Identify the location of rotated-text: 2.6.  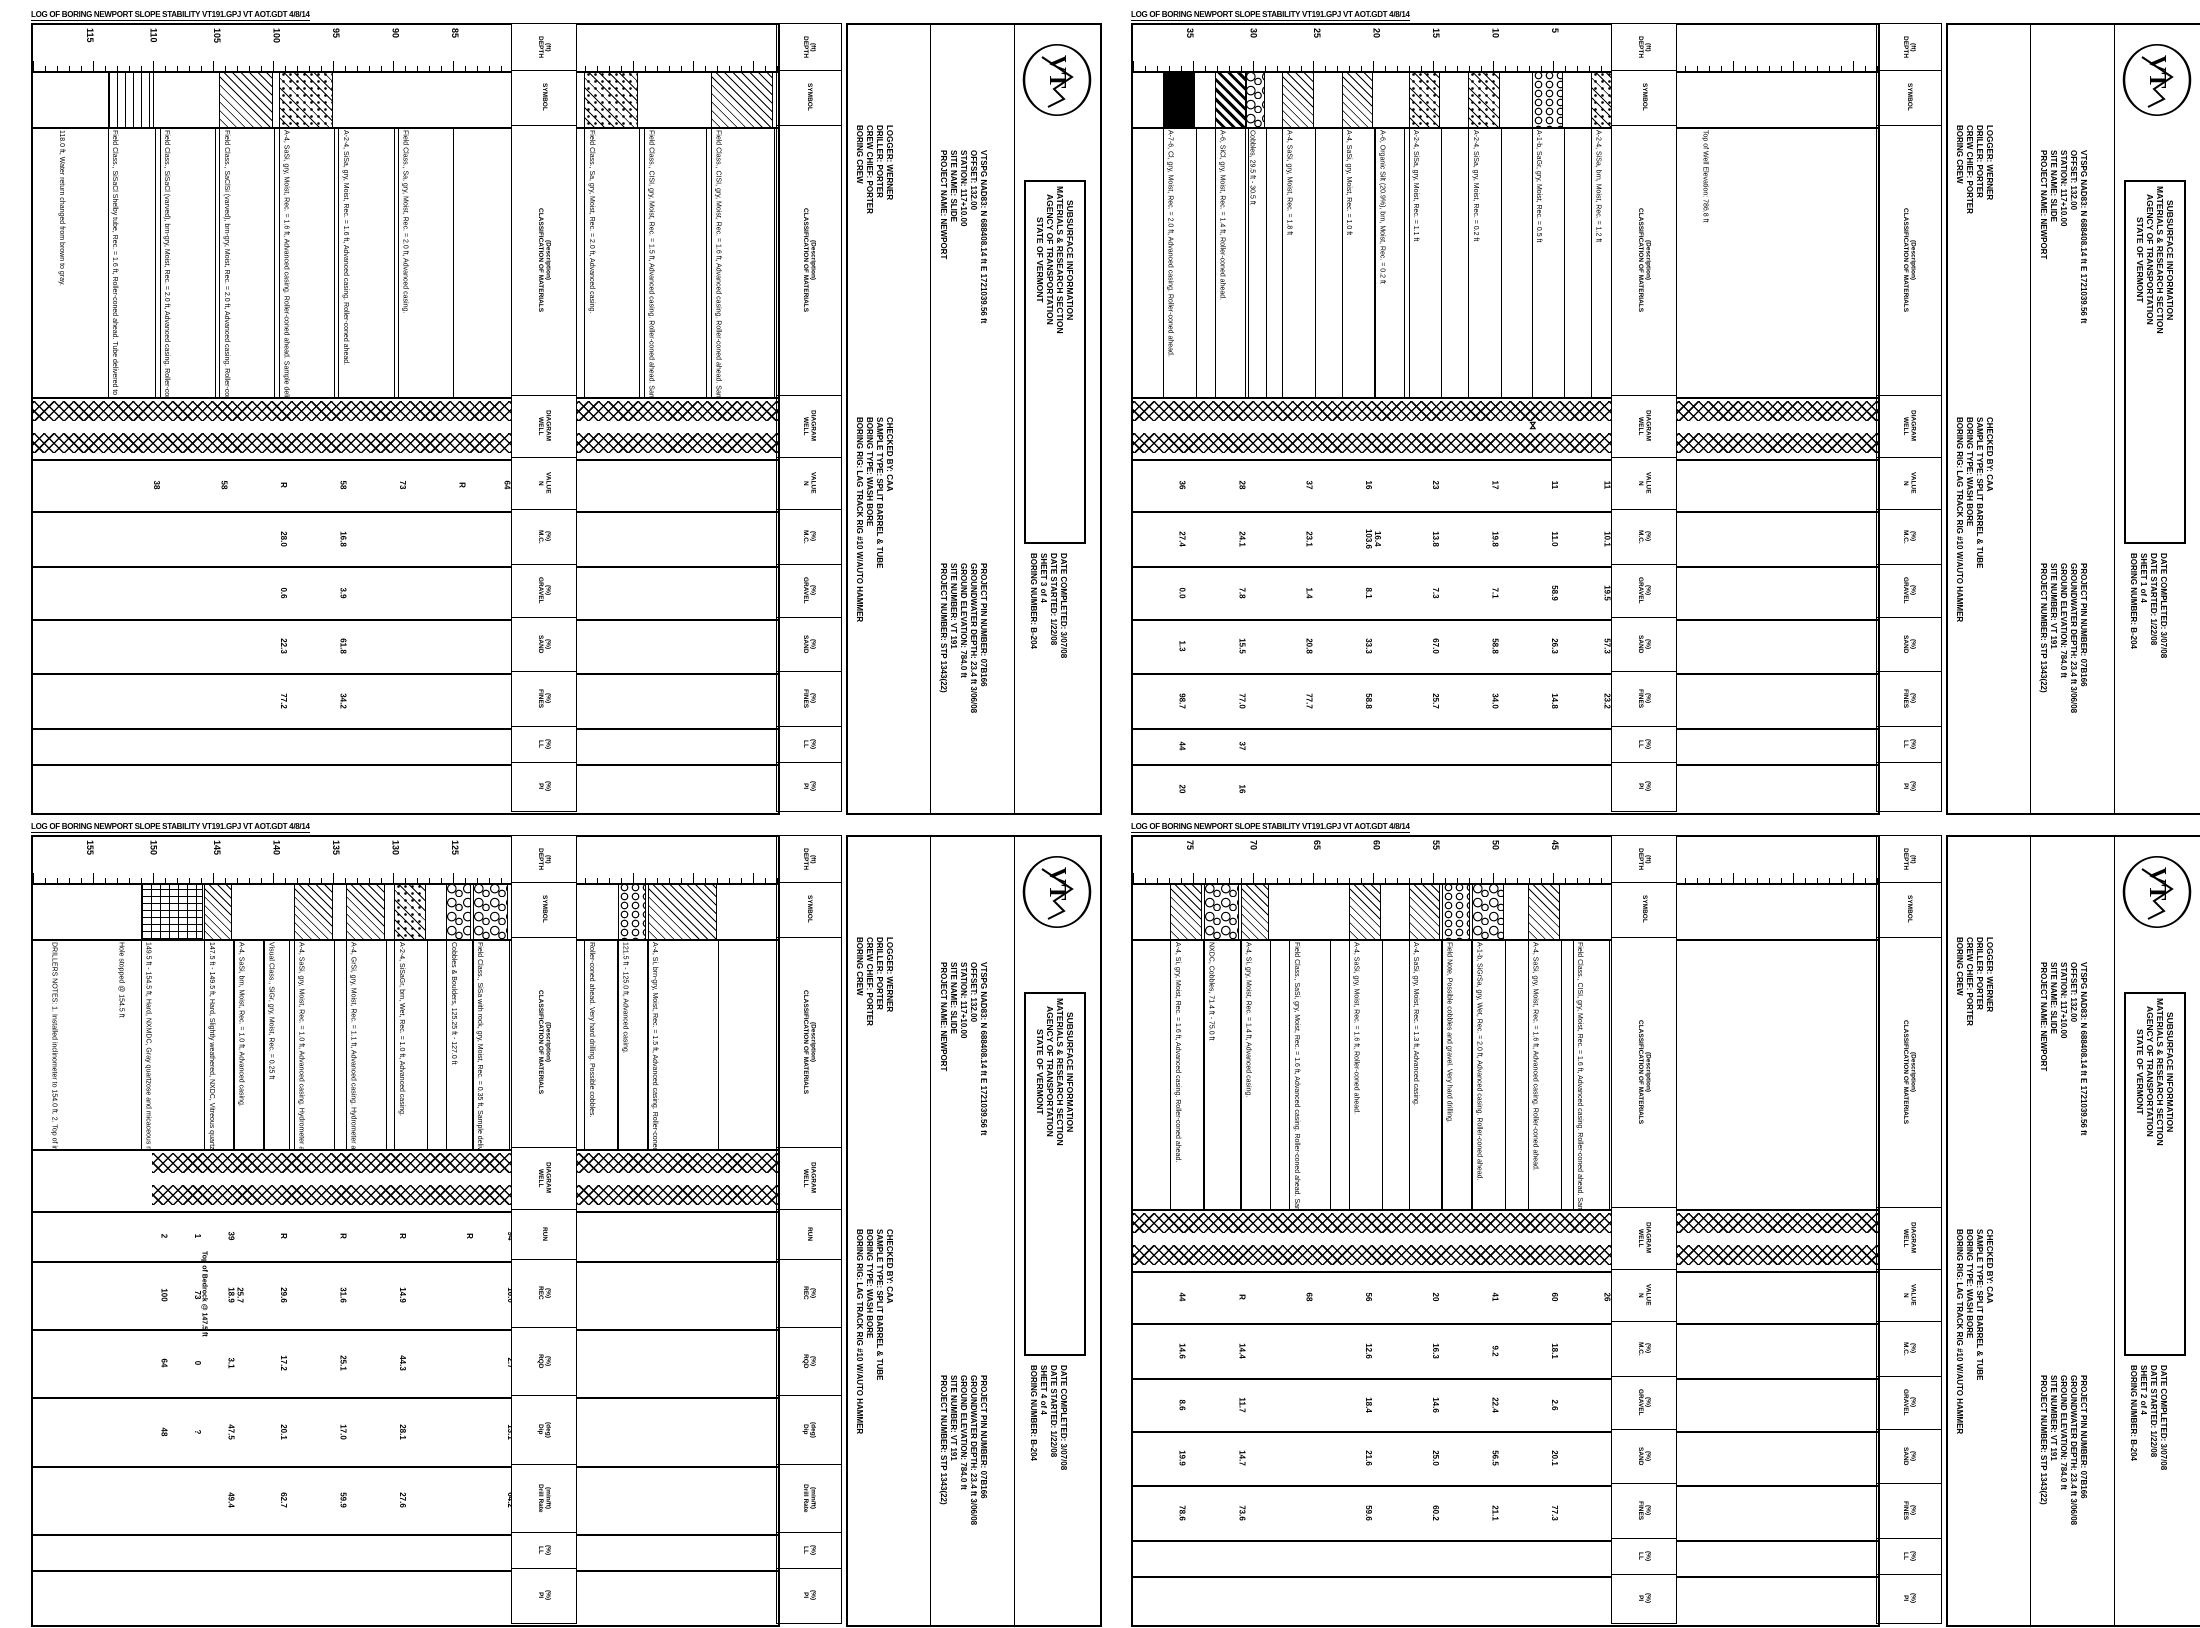
(1555, 1404).